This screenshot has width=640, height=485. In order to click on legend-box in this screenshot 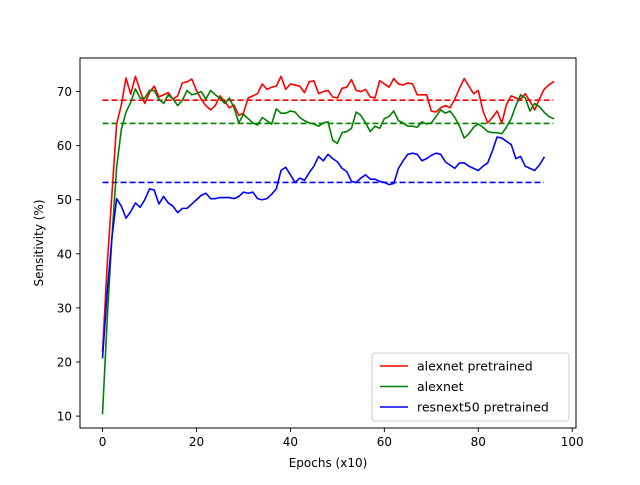, I will do `click(470, 387)`.